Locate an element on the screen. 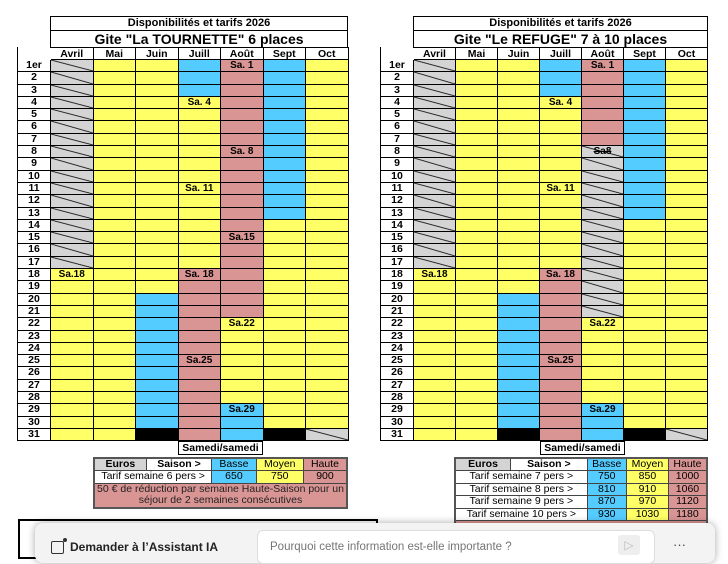 The image size is (728, 564). rate-haute: 1060 is located at coordinates (687, 489).